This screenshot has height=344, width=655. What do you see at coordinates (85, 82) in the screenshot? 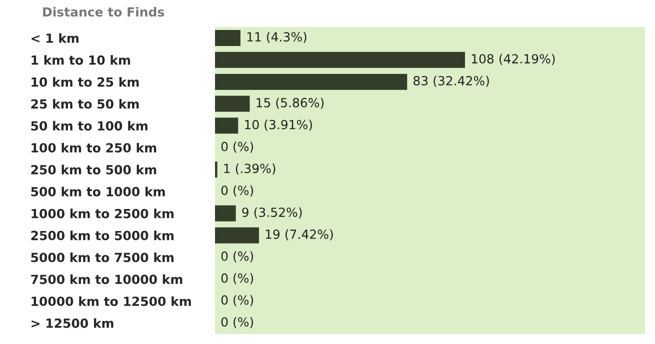
I see `y-tick-label: 10 km to 25 km` at bounding box center [85, 82].